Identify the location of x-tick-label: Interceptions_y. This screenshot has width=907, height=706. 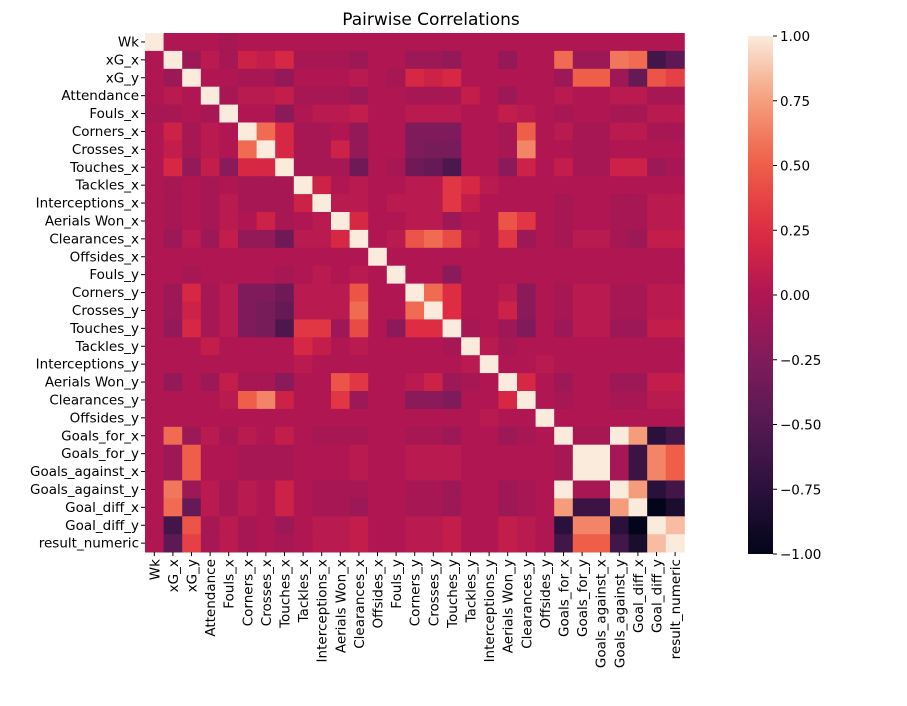
(490, 610).